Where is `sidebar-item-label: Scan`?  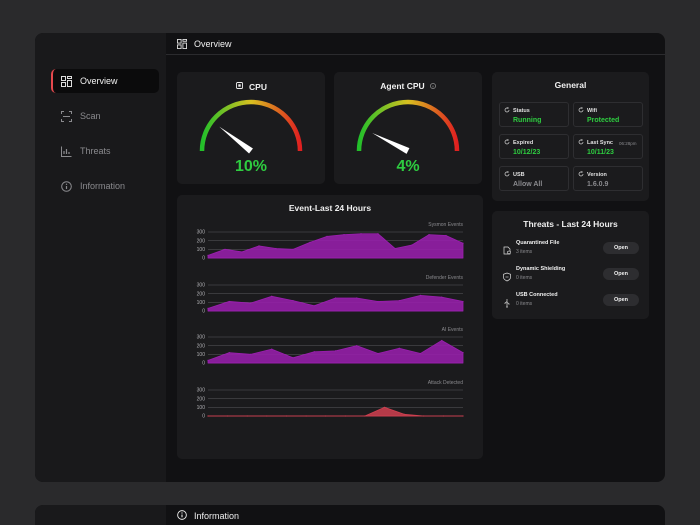 sidebar-item-label: Scan is located at coordinates (90, 116).